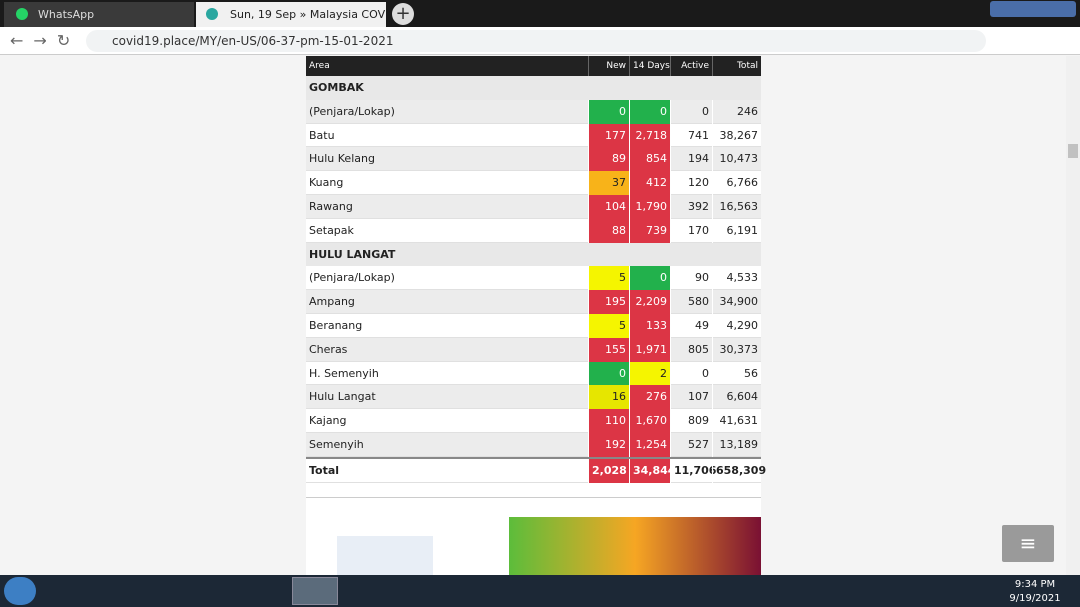  Describe the element at coordinates (319, 66) in the screenshot. I see `header-cell: Area` at that location.